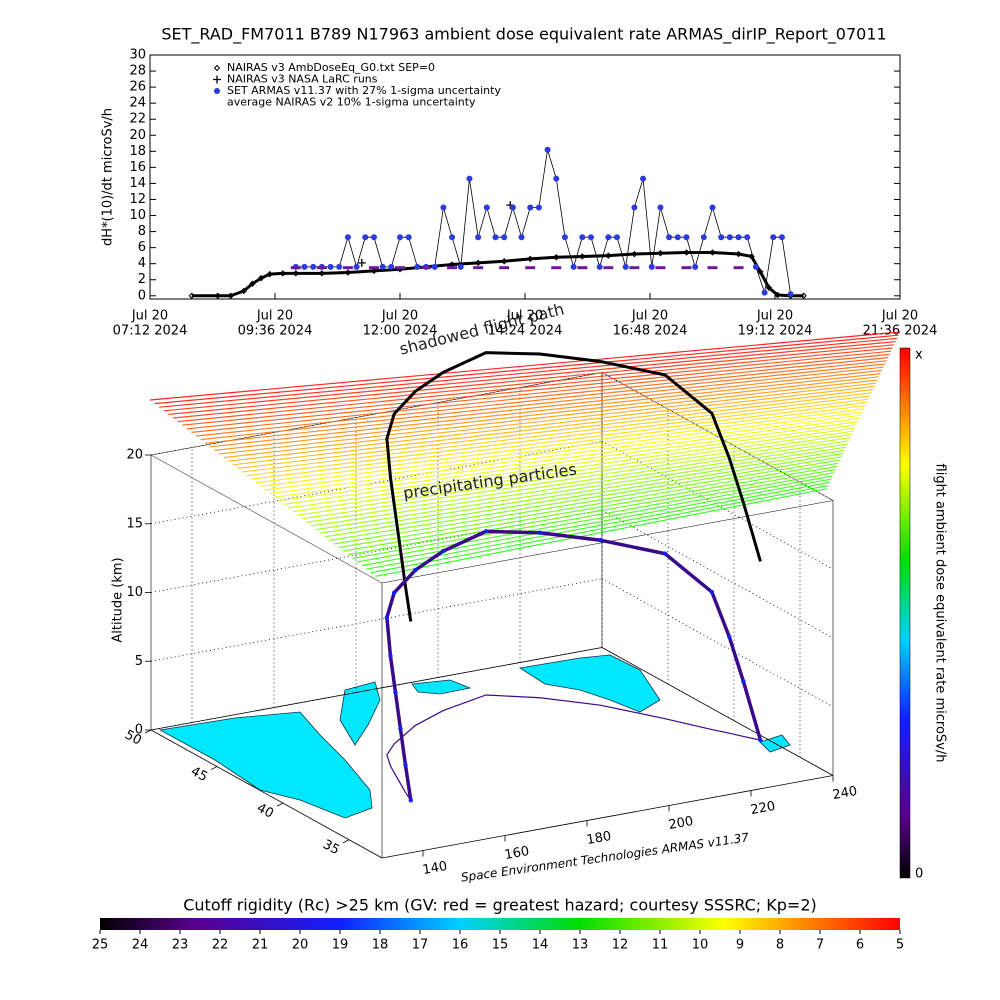 The width and height of the screenshot is (1000, 1000). I want to click on box-edge, so click(266, 794).